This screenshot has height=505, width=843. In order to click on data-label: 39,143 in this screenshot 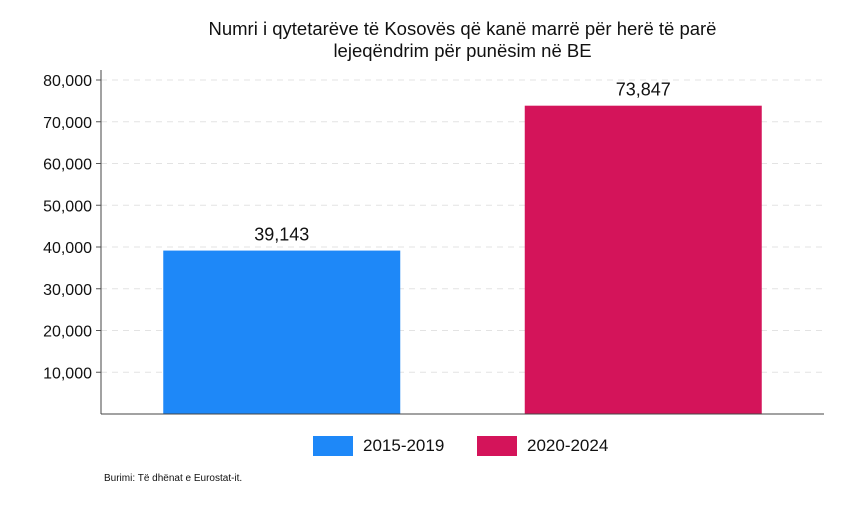, I will do `click(281, 235)`.